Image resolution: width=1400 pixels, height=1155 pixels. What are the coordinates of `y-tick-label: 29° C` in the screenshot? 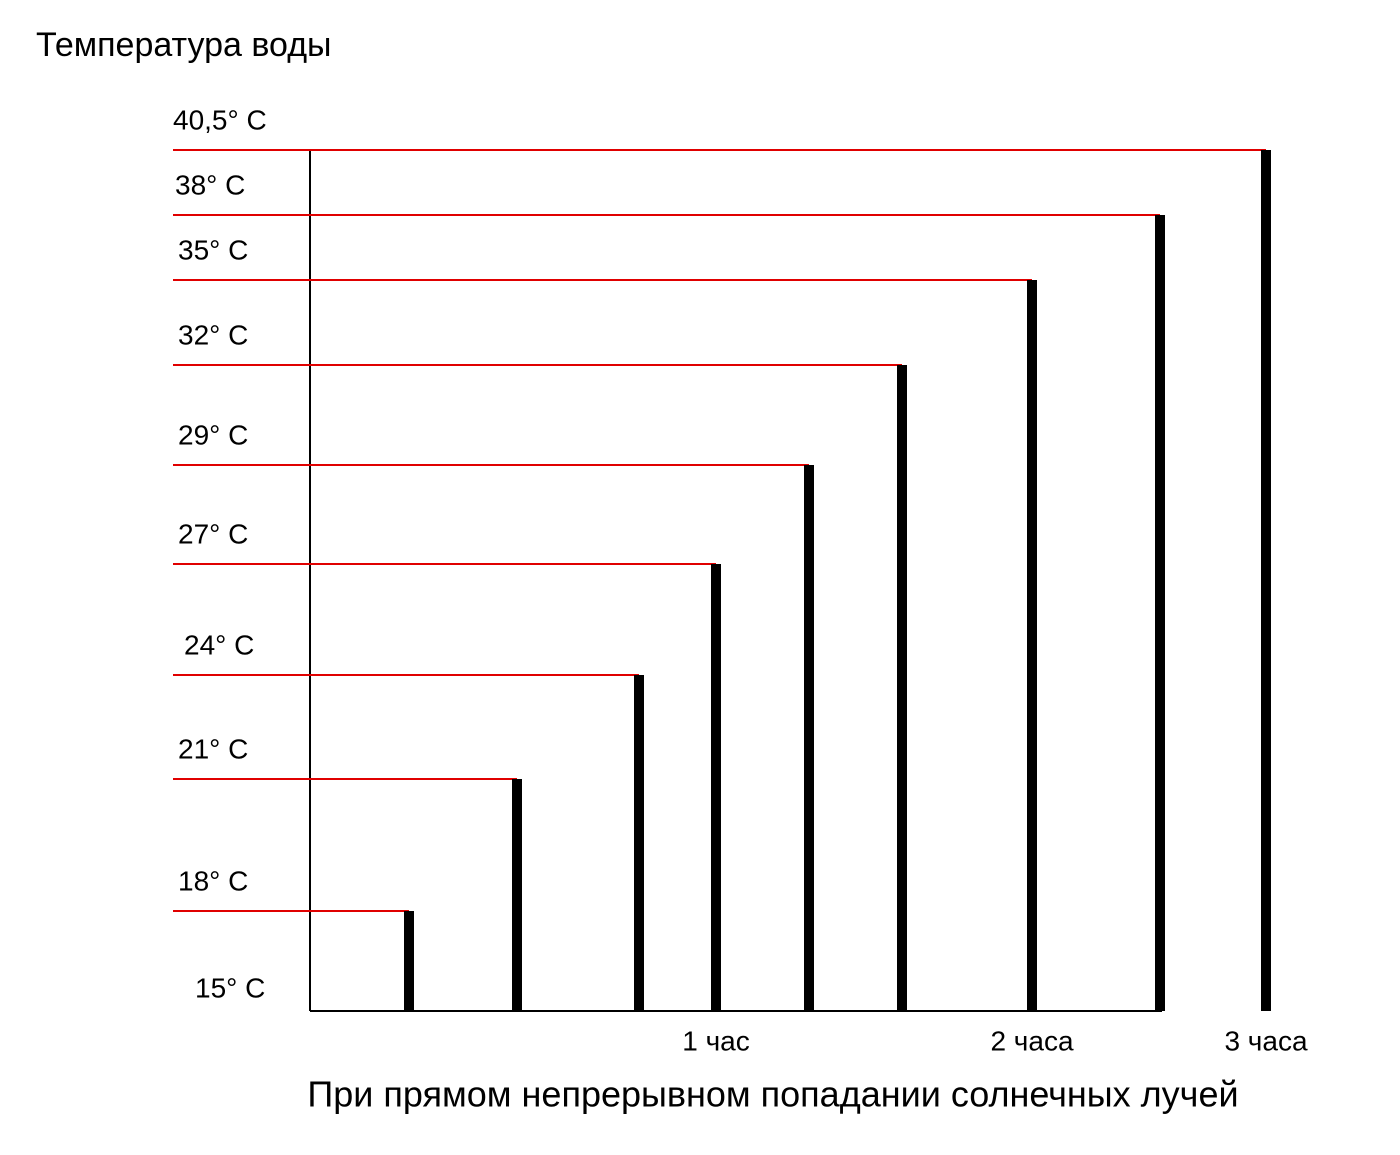 It's located at (213, 434).